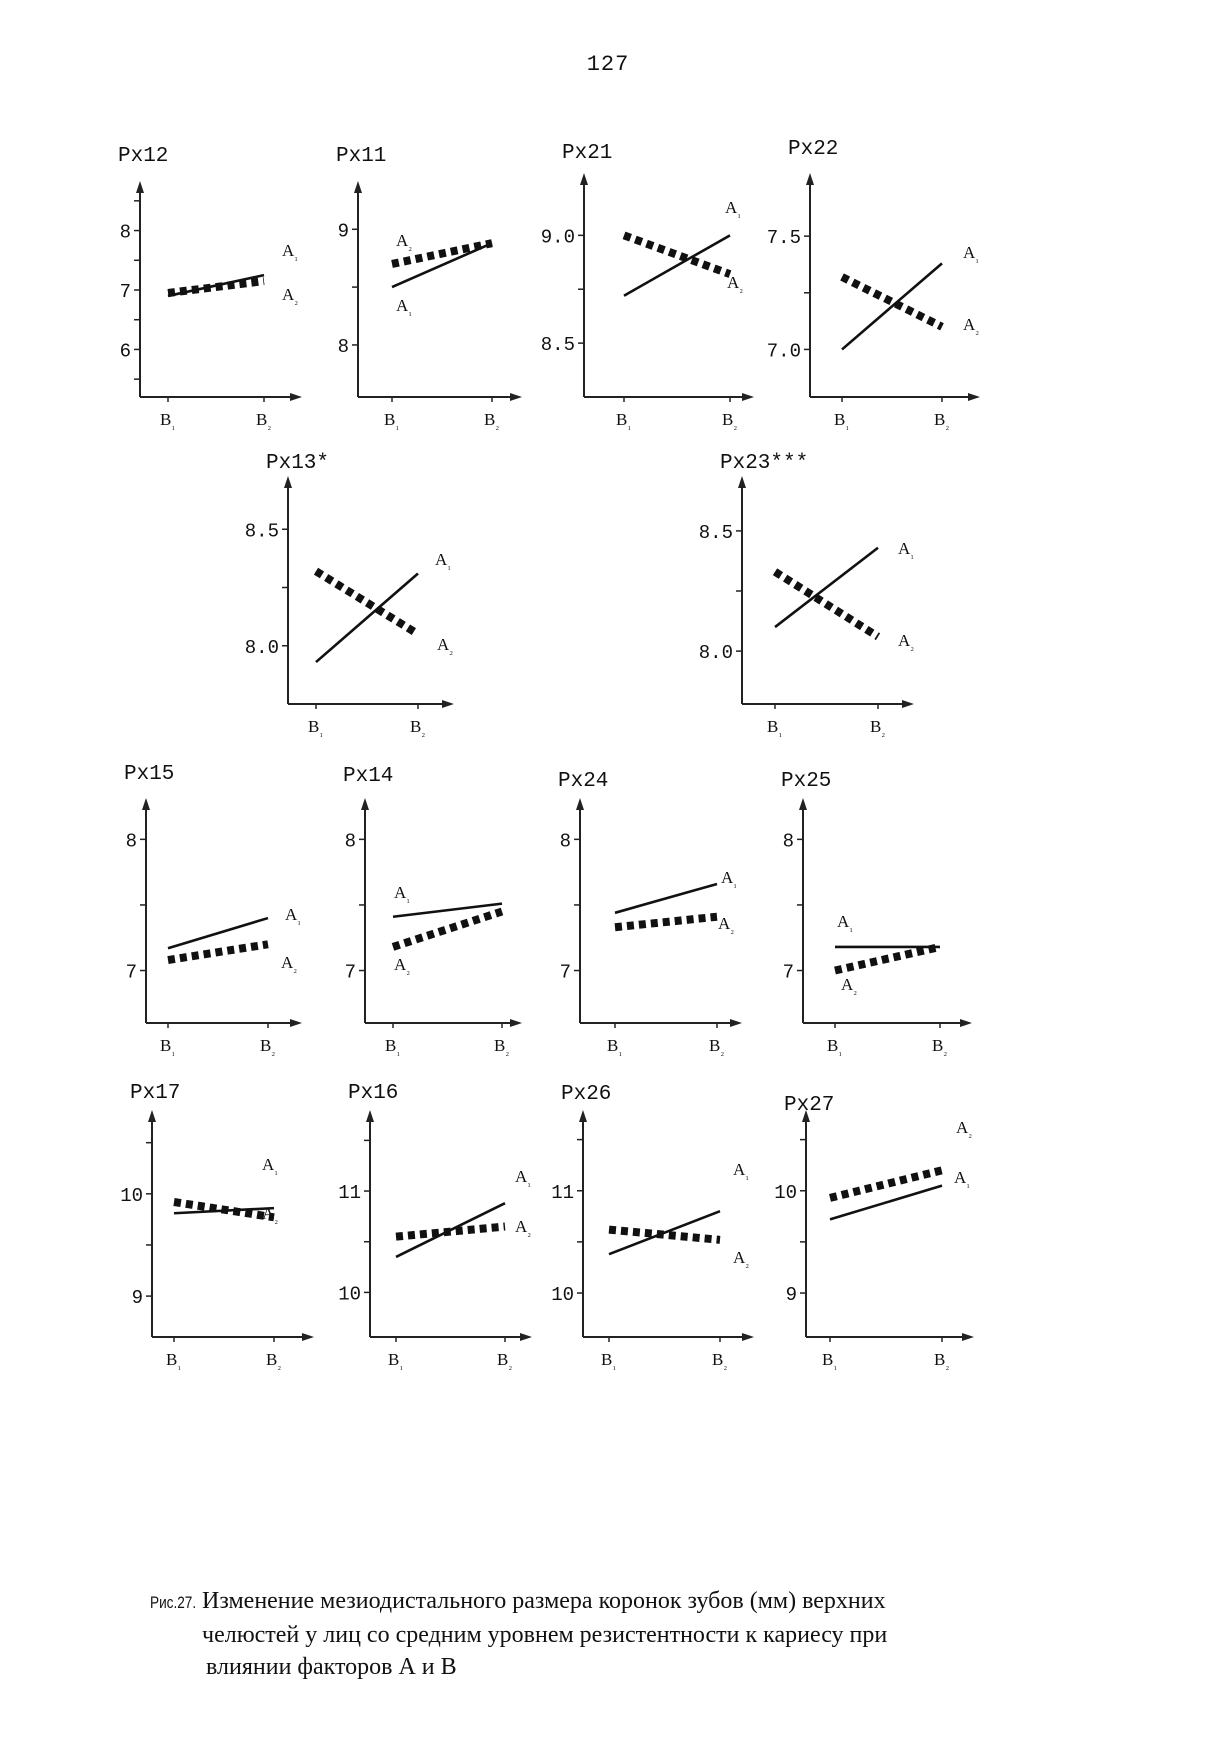 This screenshot has width=1216, height=1740. I want to click on chart-title: Рх12, so click(143, 156).